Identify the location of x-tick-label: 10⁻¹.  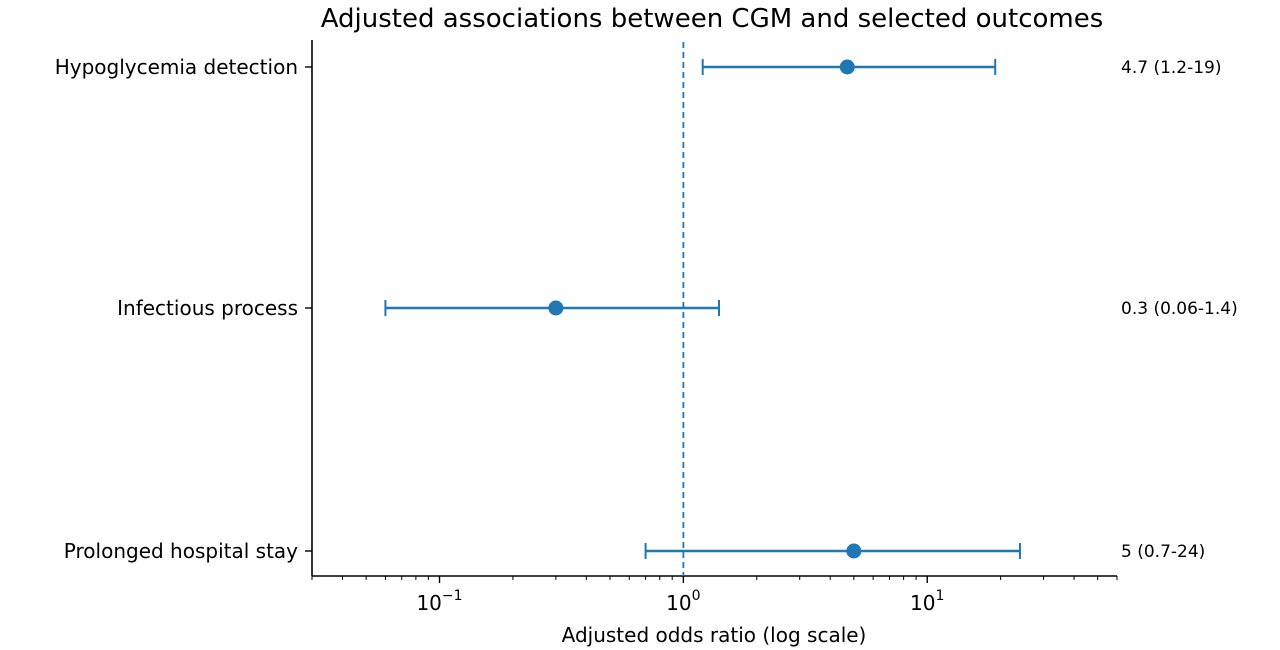
(439, 601).